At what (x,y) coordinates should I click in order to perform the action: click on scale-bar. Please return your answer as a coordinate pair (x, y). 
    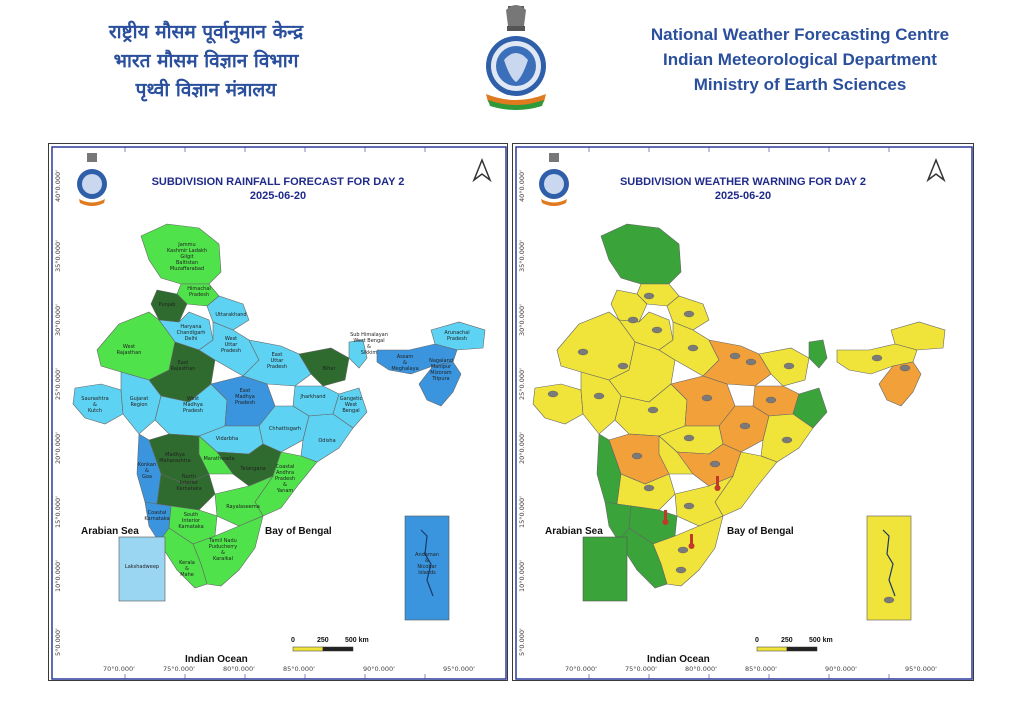
    Looking at the image, I should click on (787, 649).